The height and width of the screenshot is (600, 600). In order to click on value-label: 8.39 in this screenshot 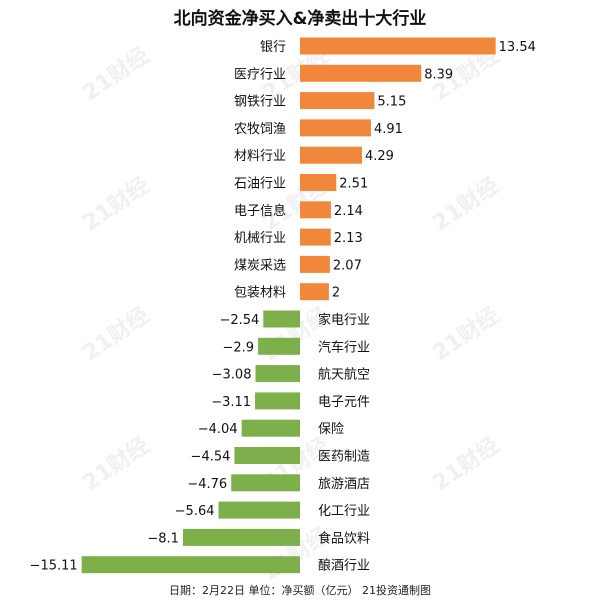, I will do `click(438, 74)`.